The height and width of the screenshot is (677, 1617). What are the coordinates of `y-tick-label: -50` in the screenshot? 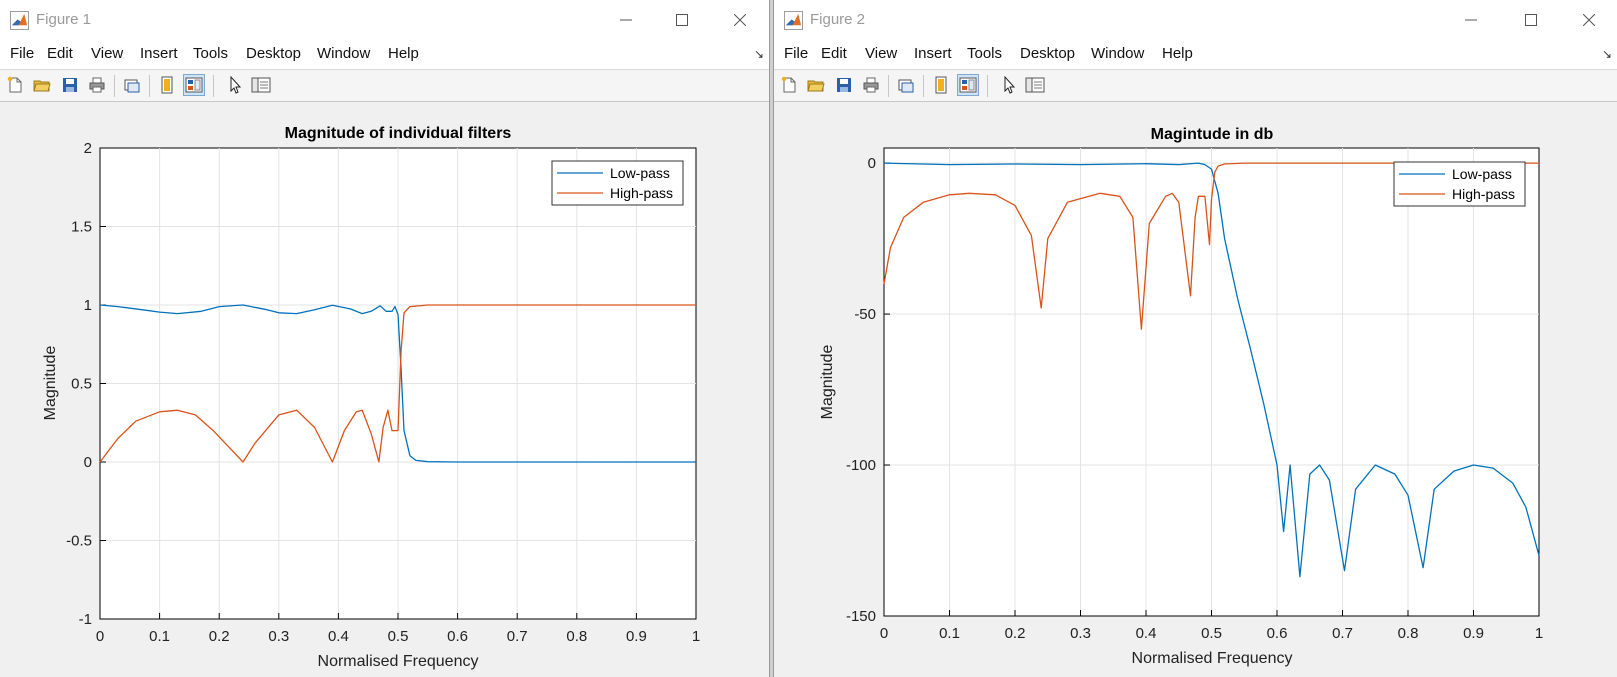 It's located at (865, 314).